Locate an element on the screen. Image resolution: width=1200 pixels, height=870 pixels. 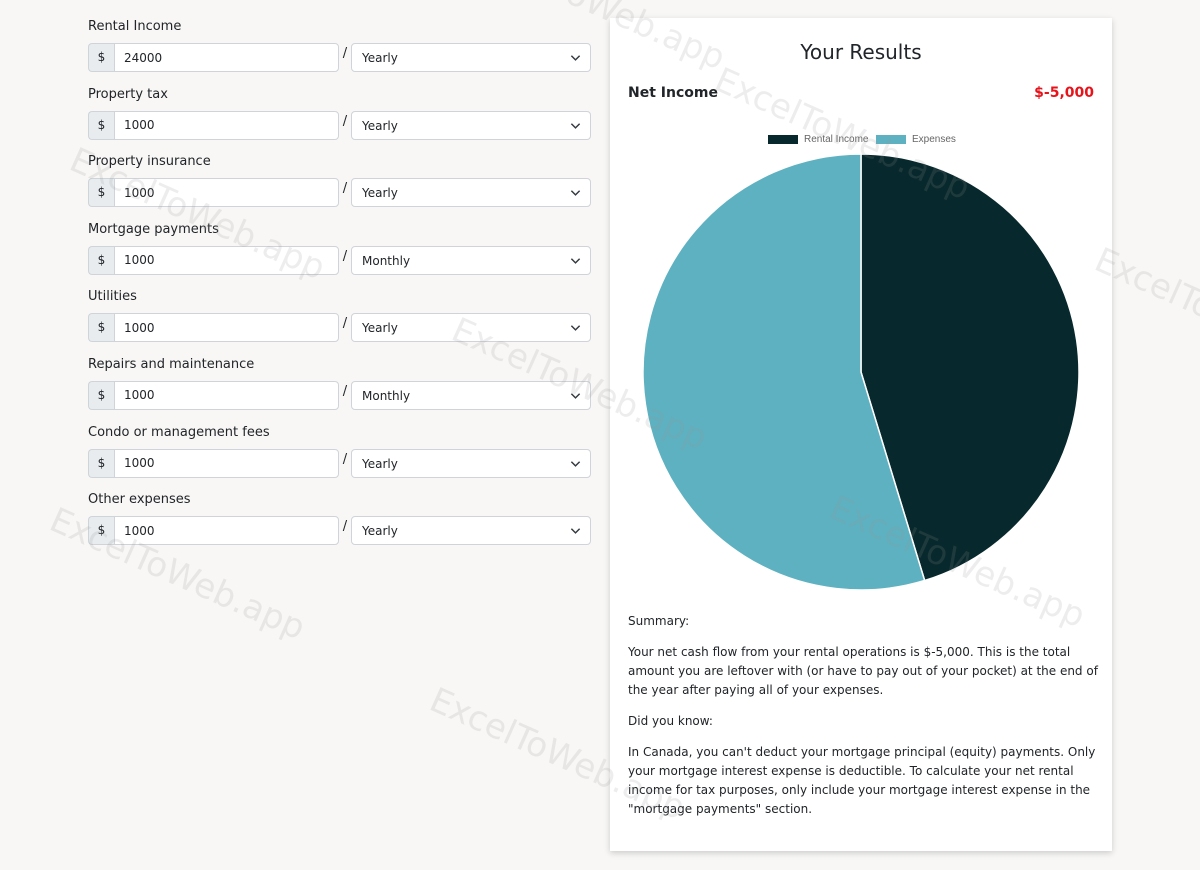
property-insurance-input is located at coordinates (226, 193).